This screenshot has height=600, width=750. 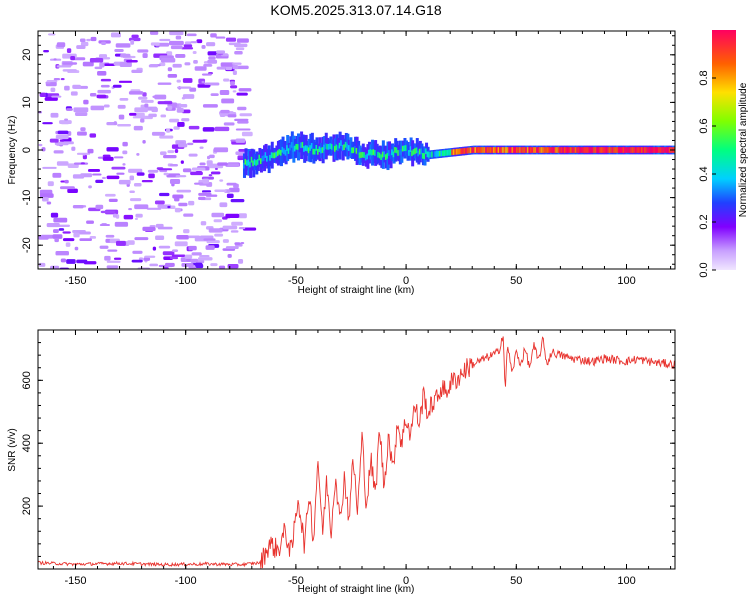 What do you see at coordinates (27, 506) in the screenshot?
I see `bottom-y-tick-label: 200` at bounding box center [27, 506].